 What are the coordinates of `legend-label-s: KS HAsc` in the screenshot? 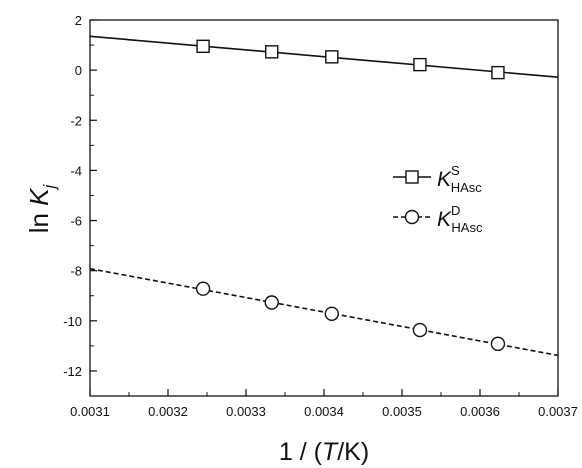 It's located at (459, 179).